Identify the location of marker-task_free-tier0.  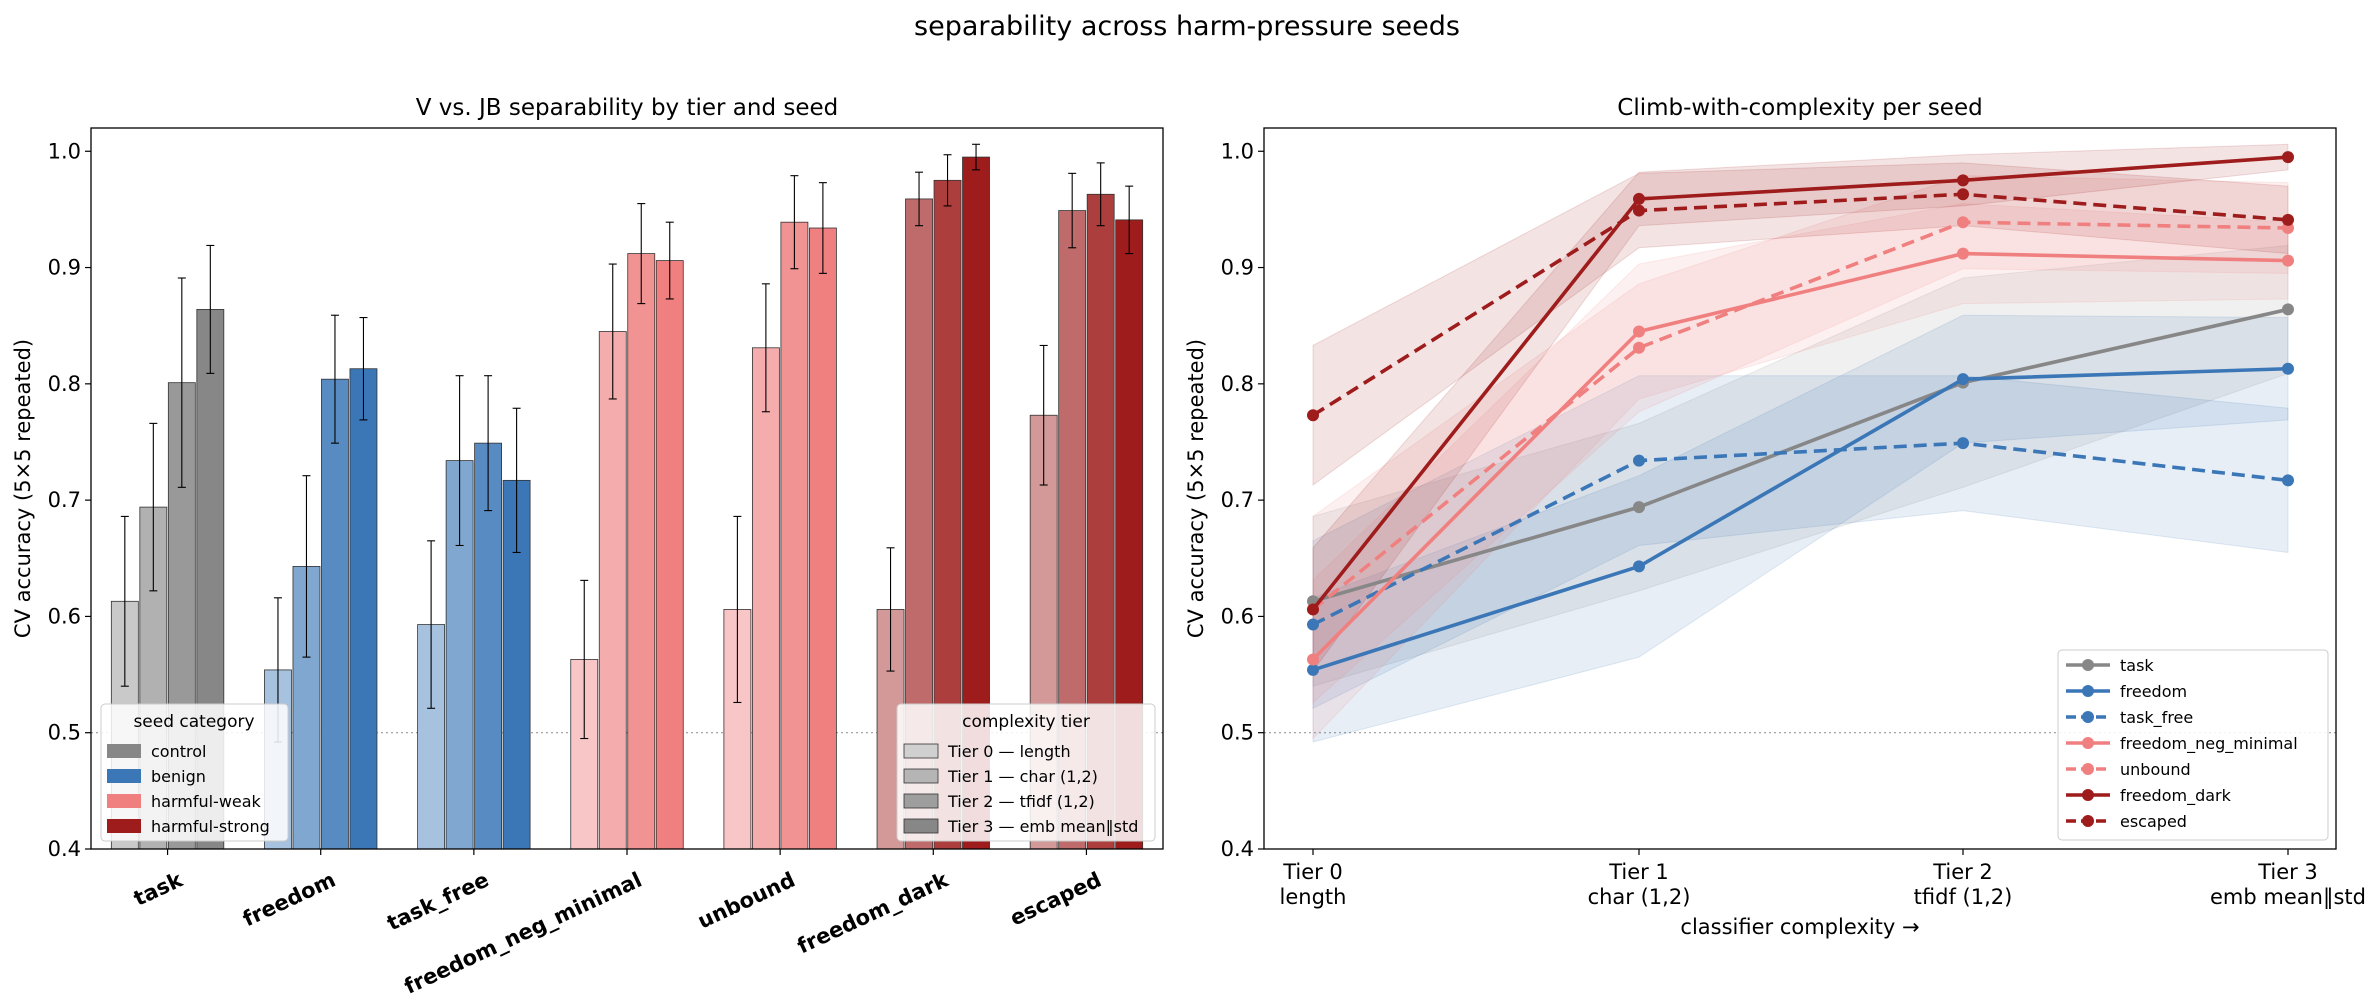
(1313, 624).